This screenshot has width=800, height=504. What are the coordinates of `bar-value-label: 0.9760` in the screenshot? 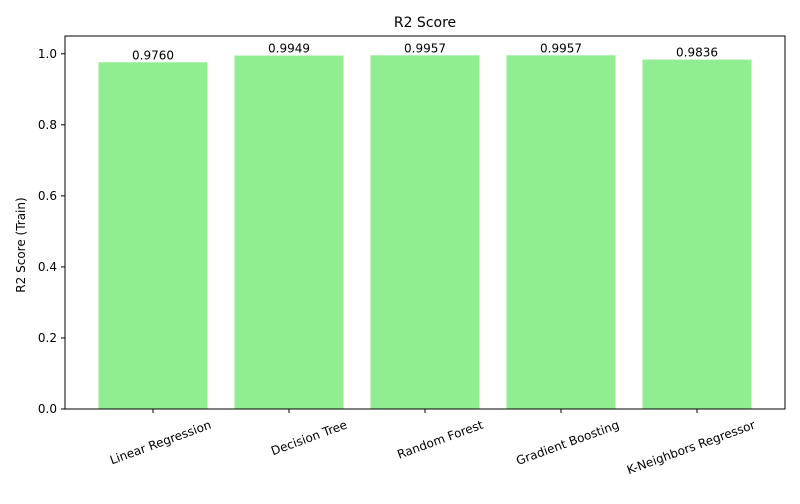 It's located at (153, 55).